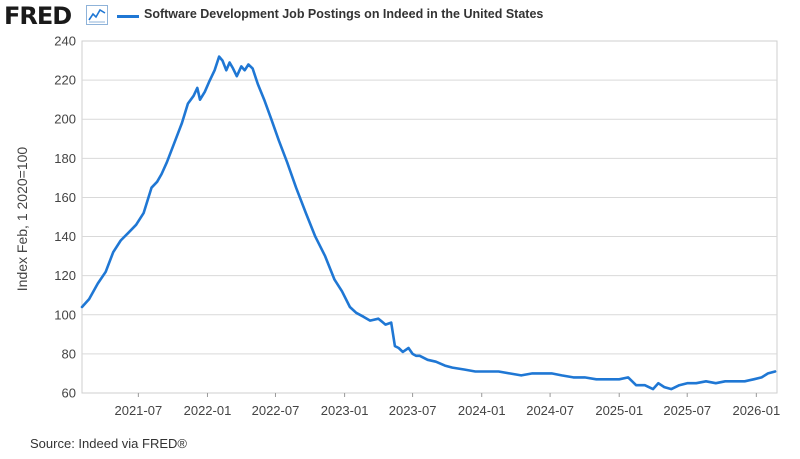 This screenshot has width=800, height=459. What do you see at coordinates (65, 80) in the screenshot?
I see `y-tick-label: 220` at bounding box center [65, 80].